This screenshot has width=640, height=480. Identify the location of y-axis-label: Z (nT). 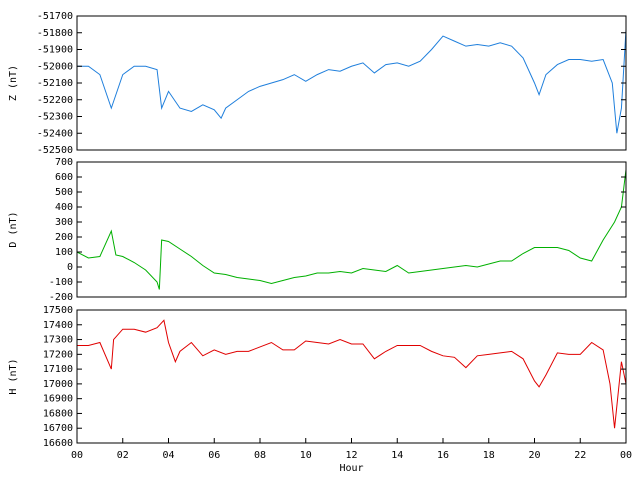
(13, 83).